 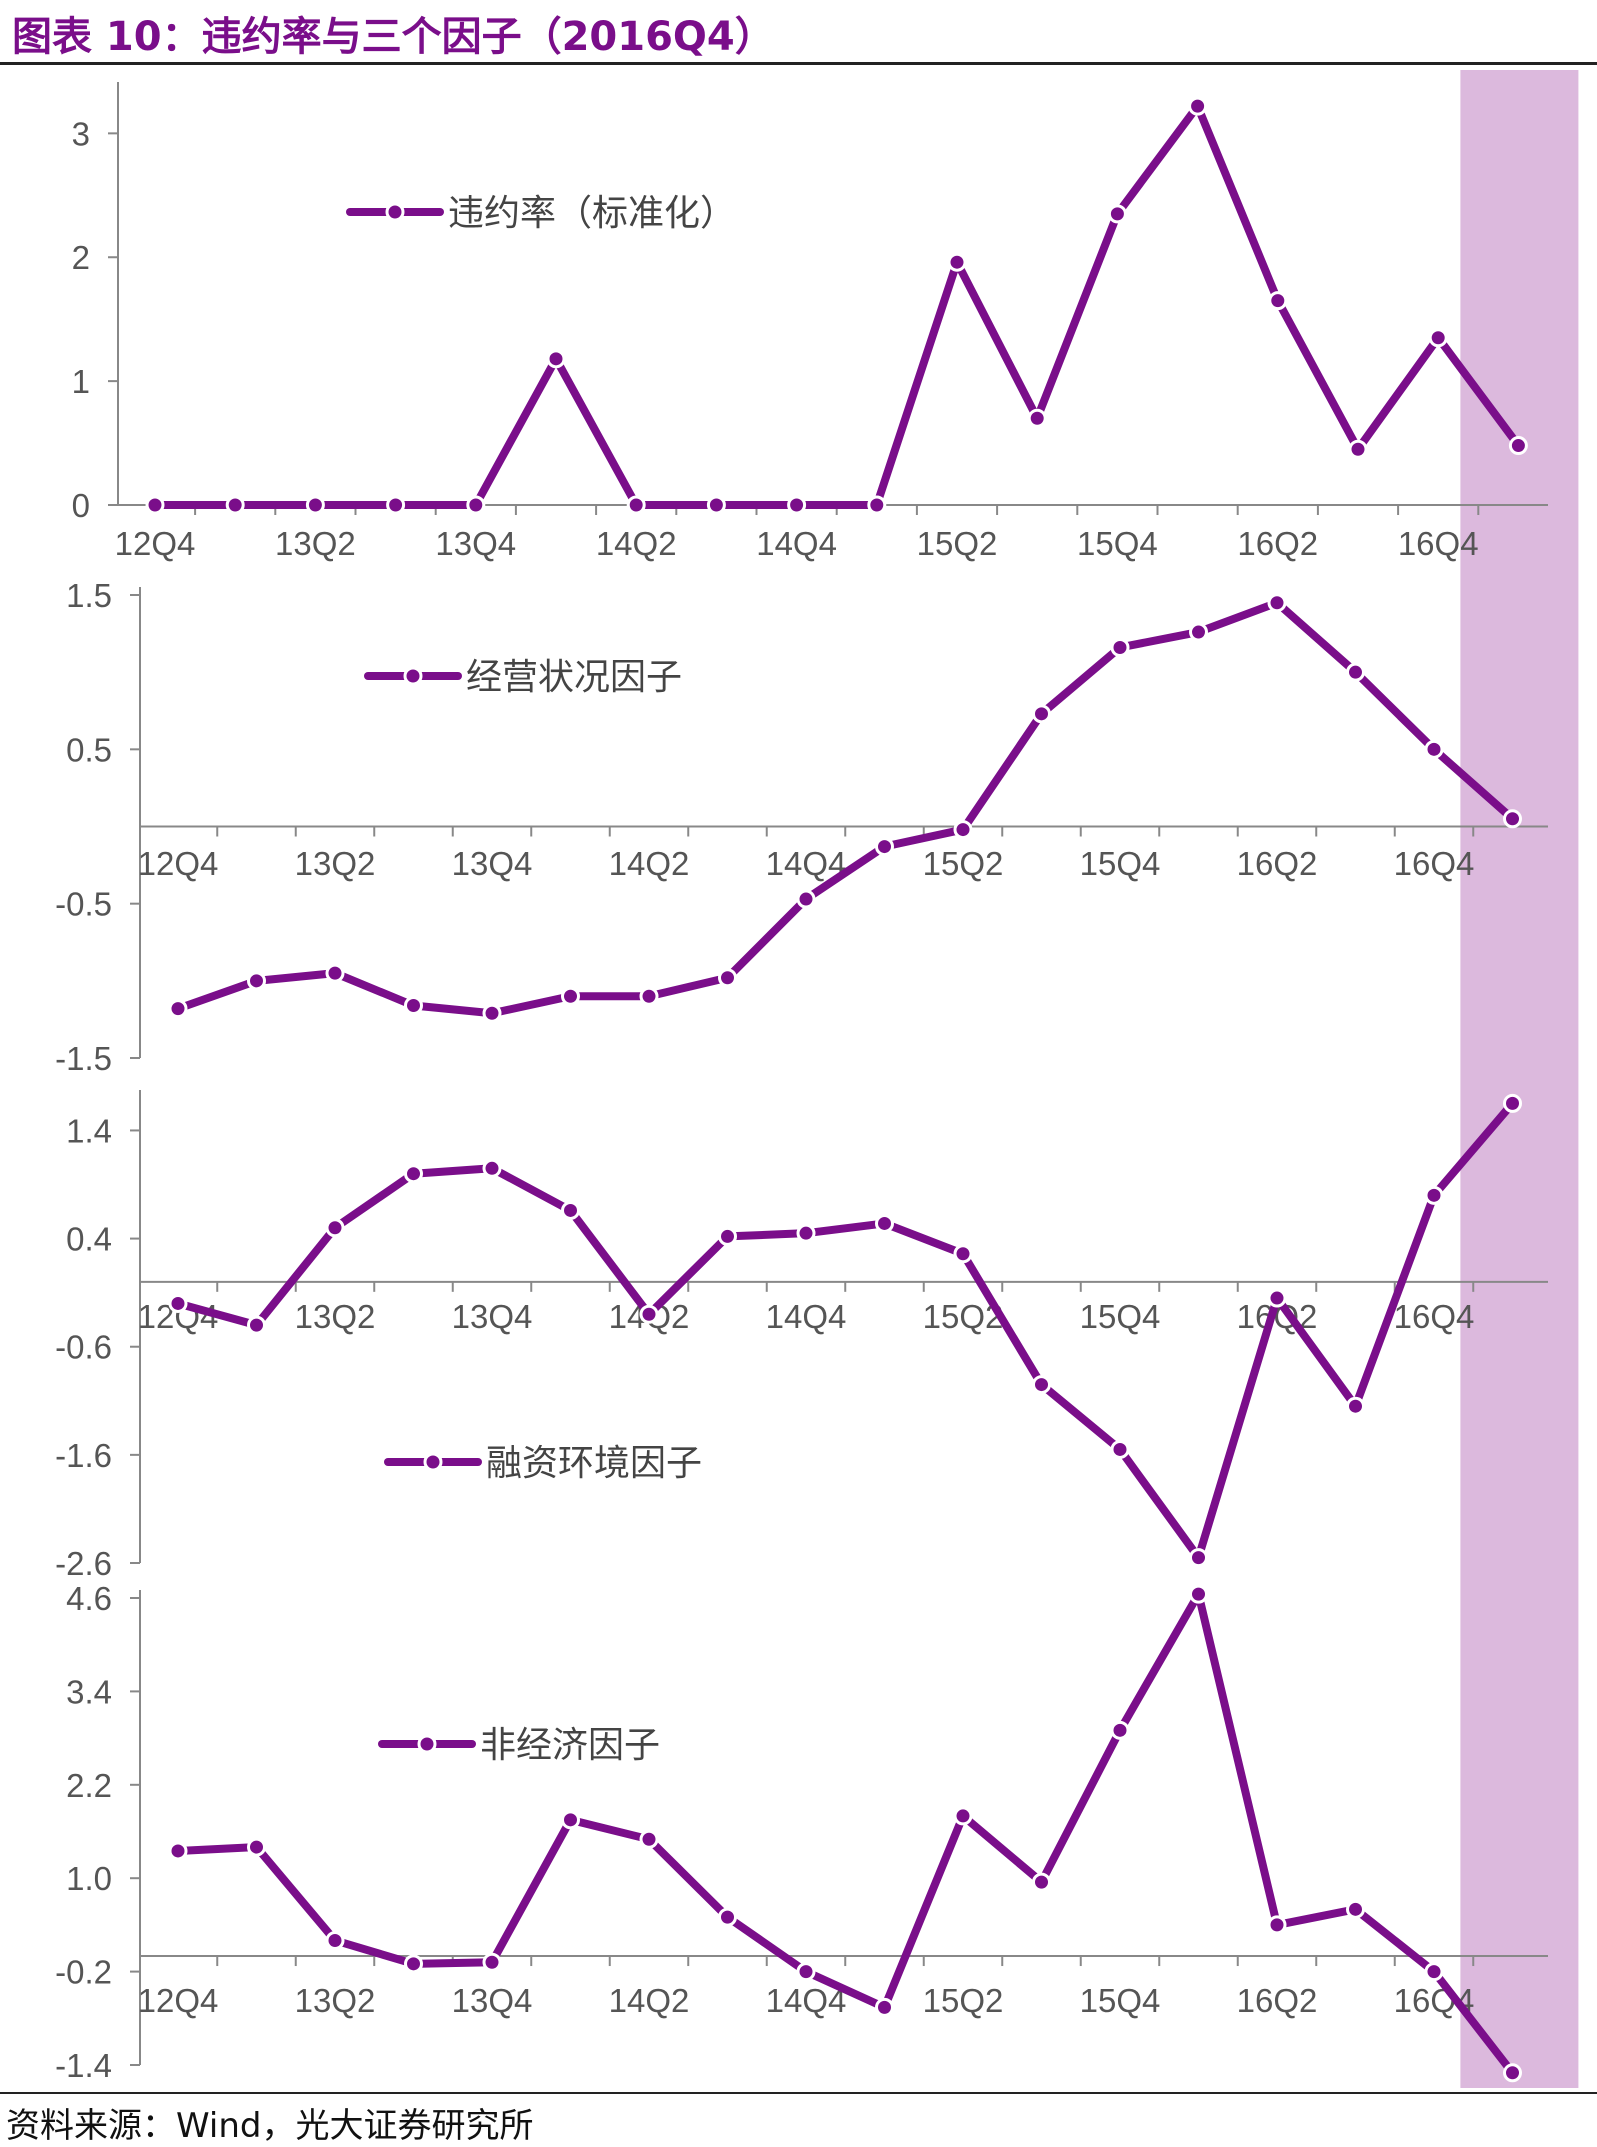 I want to click on y-tick-label: -2.6, so click(x=83, y=1563).